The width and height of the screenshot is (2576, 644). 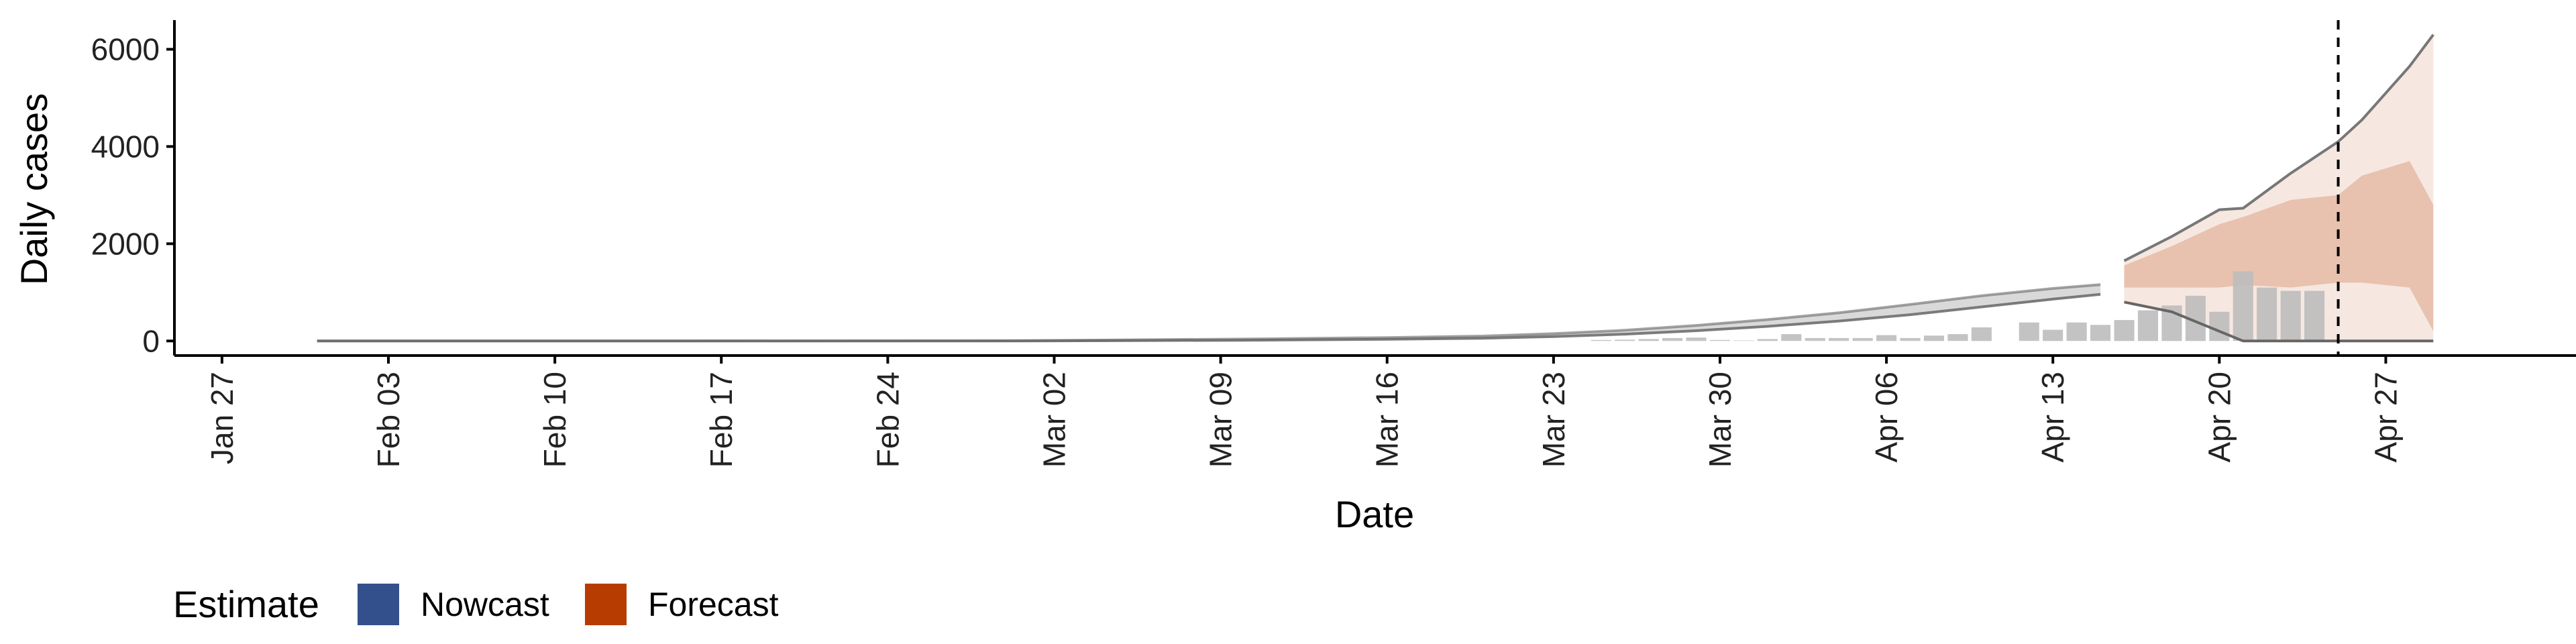 I want to click on x-tick-label: Feb 10, so click(x=554, y=420).